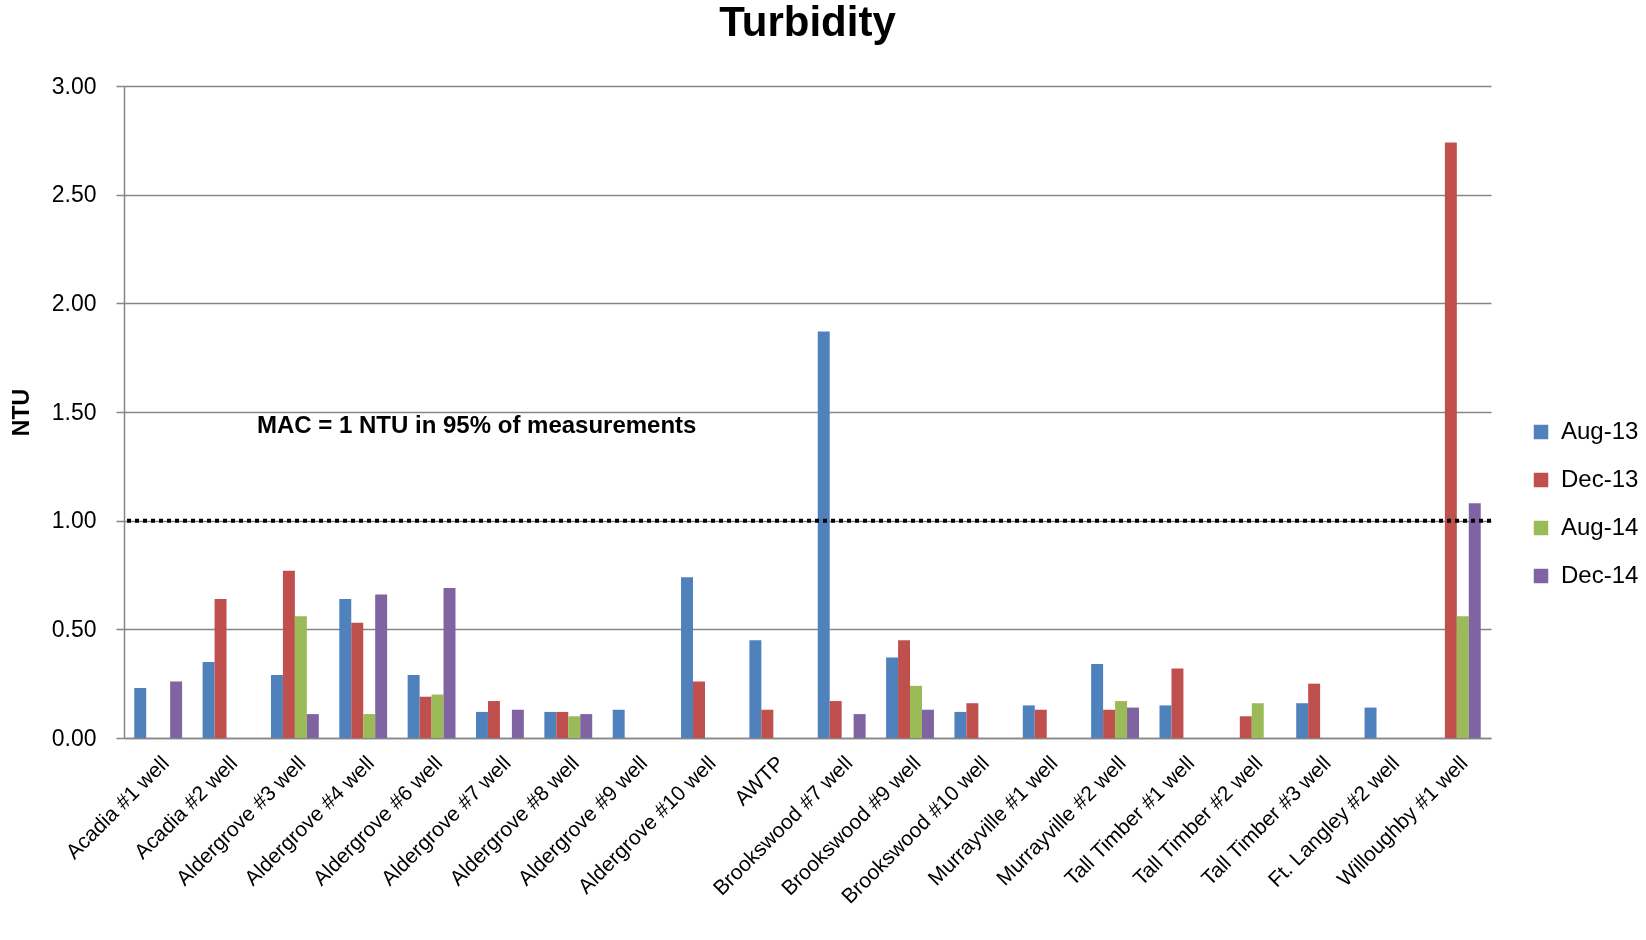 The width and height of the screenshot is (1646, 940). Describe the element at coordinates (74, 411) in the screenshot. I see `y-tick-label: 1.50` at that location.